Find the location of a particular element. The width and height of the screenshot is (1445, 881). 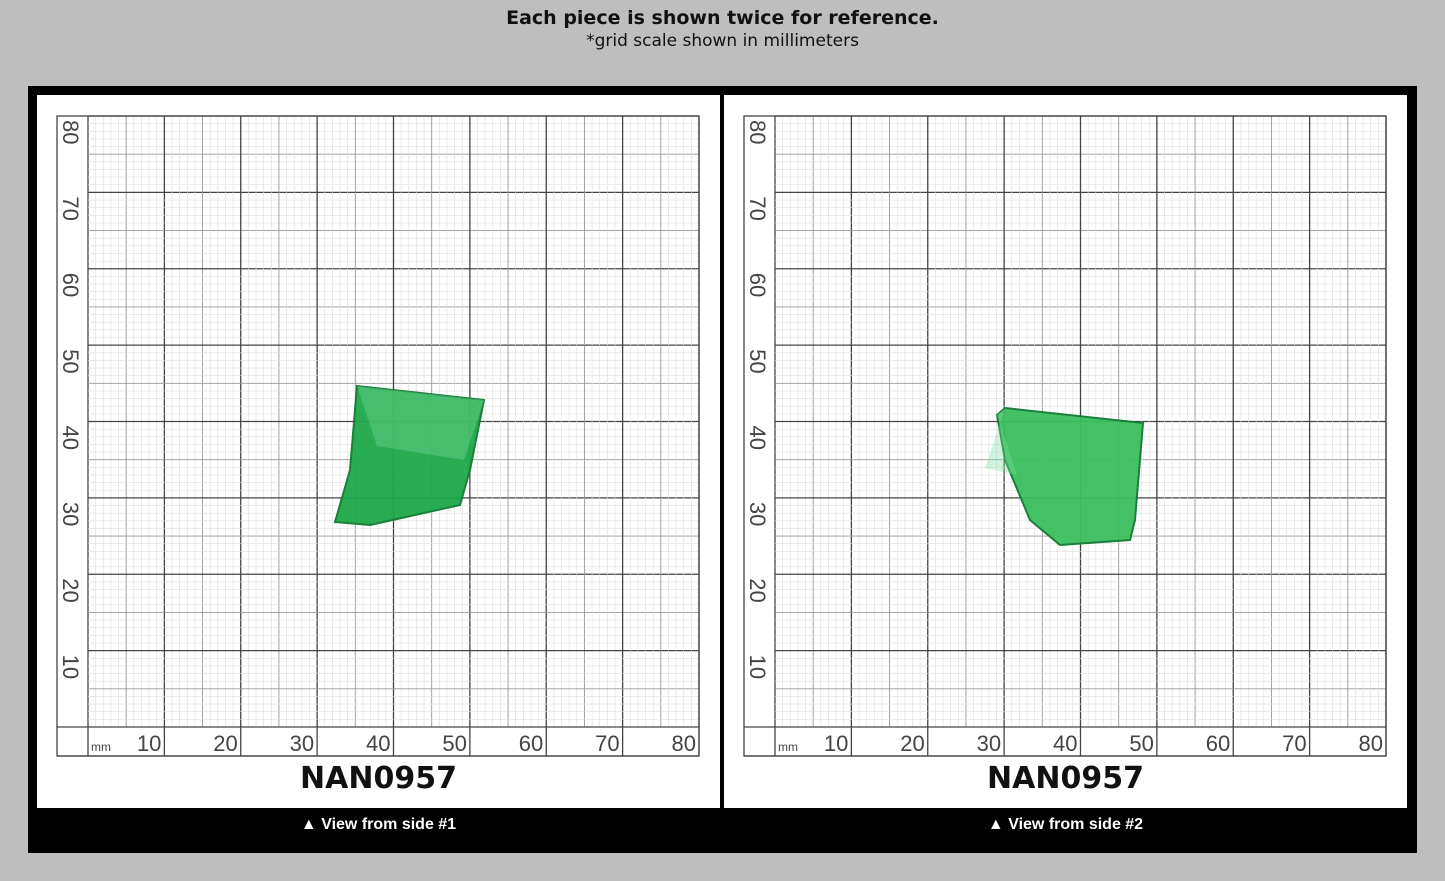

header-title: Each piece is shown twice for reference. is located at coordinates (722, 18).